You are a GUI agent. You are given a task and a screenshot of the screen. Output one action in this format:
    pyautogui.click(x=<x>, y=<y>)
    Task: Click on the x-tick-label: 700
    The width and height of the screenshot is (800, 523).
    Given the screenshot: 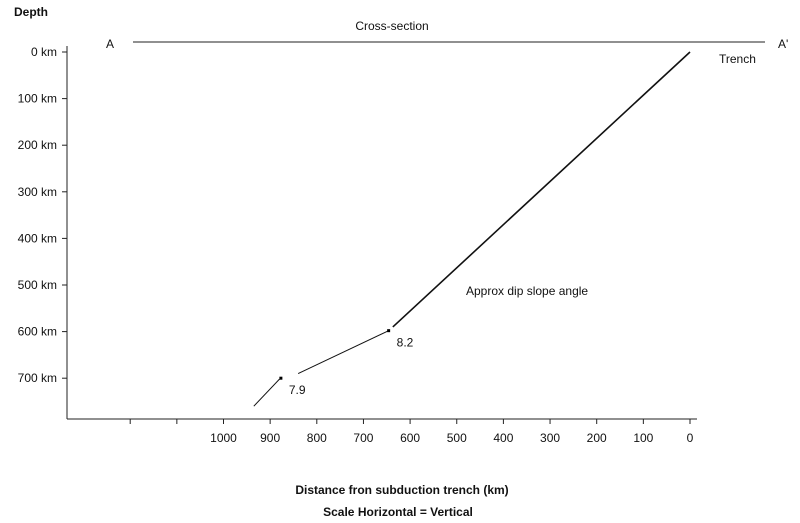 What is the action you would take?
    pyautogui.click(x=363, y=438)
    